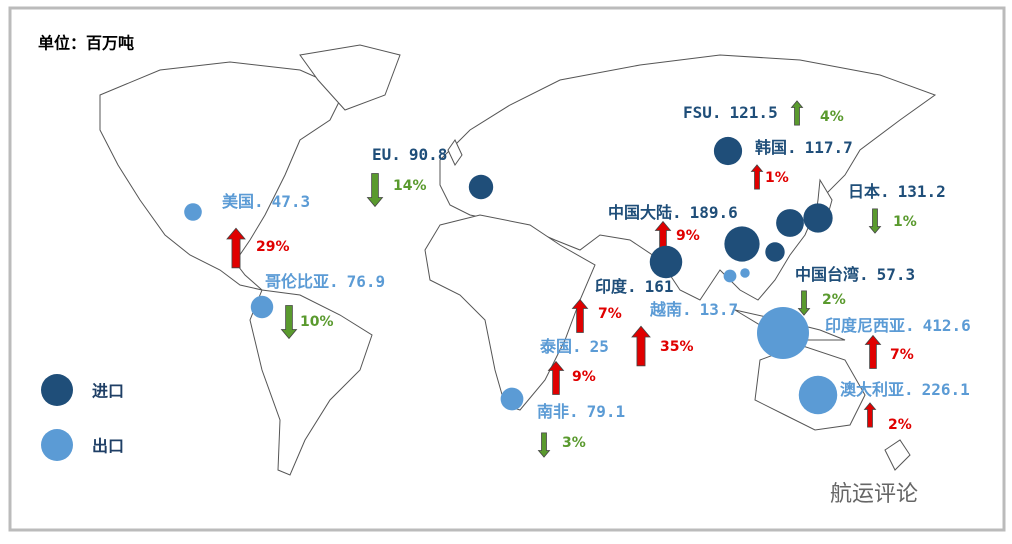 The height and width of the screenshot is (544, 1012). Describe the element at coordinates (659, 286) in the screenshot. I see `region-value: 161` at that location.